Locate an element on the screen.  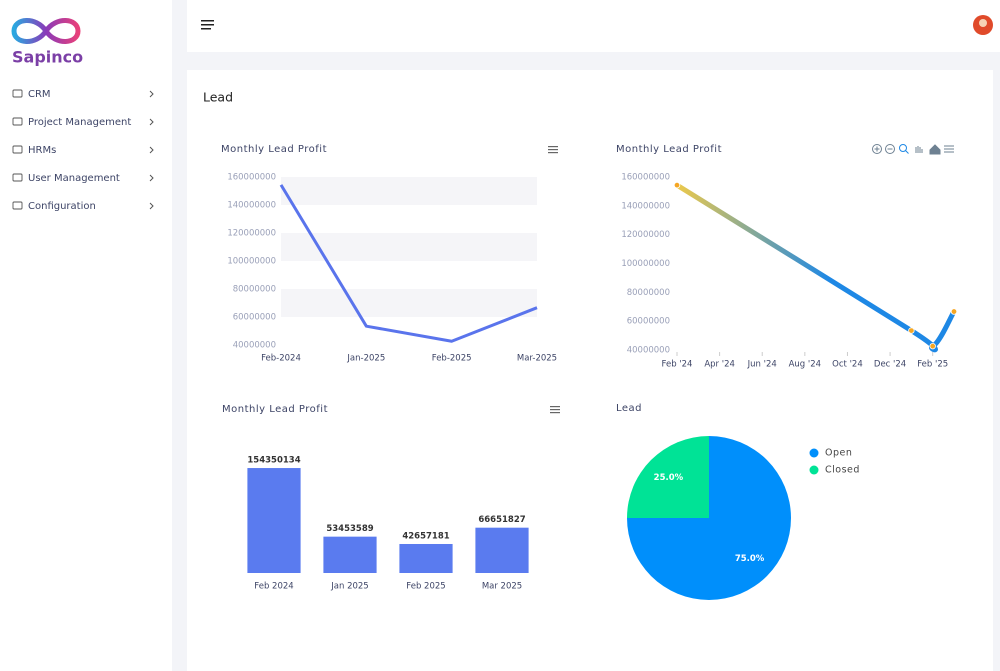
header is located at coordinates (593, 26).